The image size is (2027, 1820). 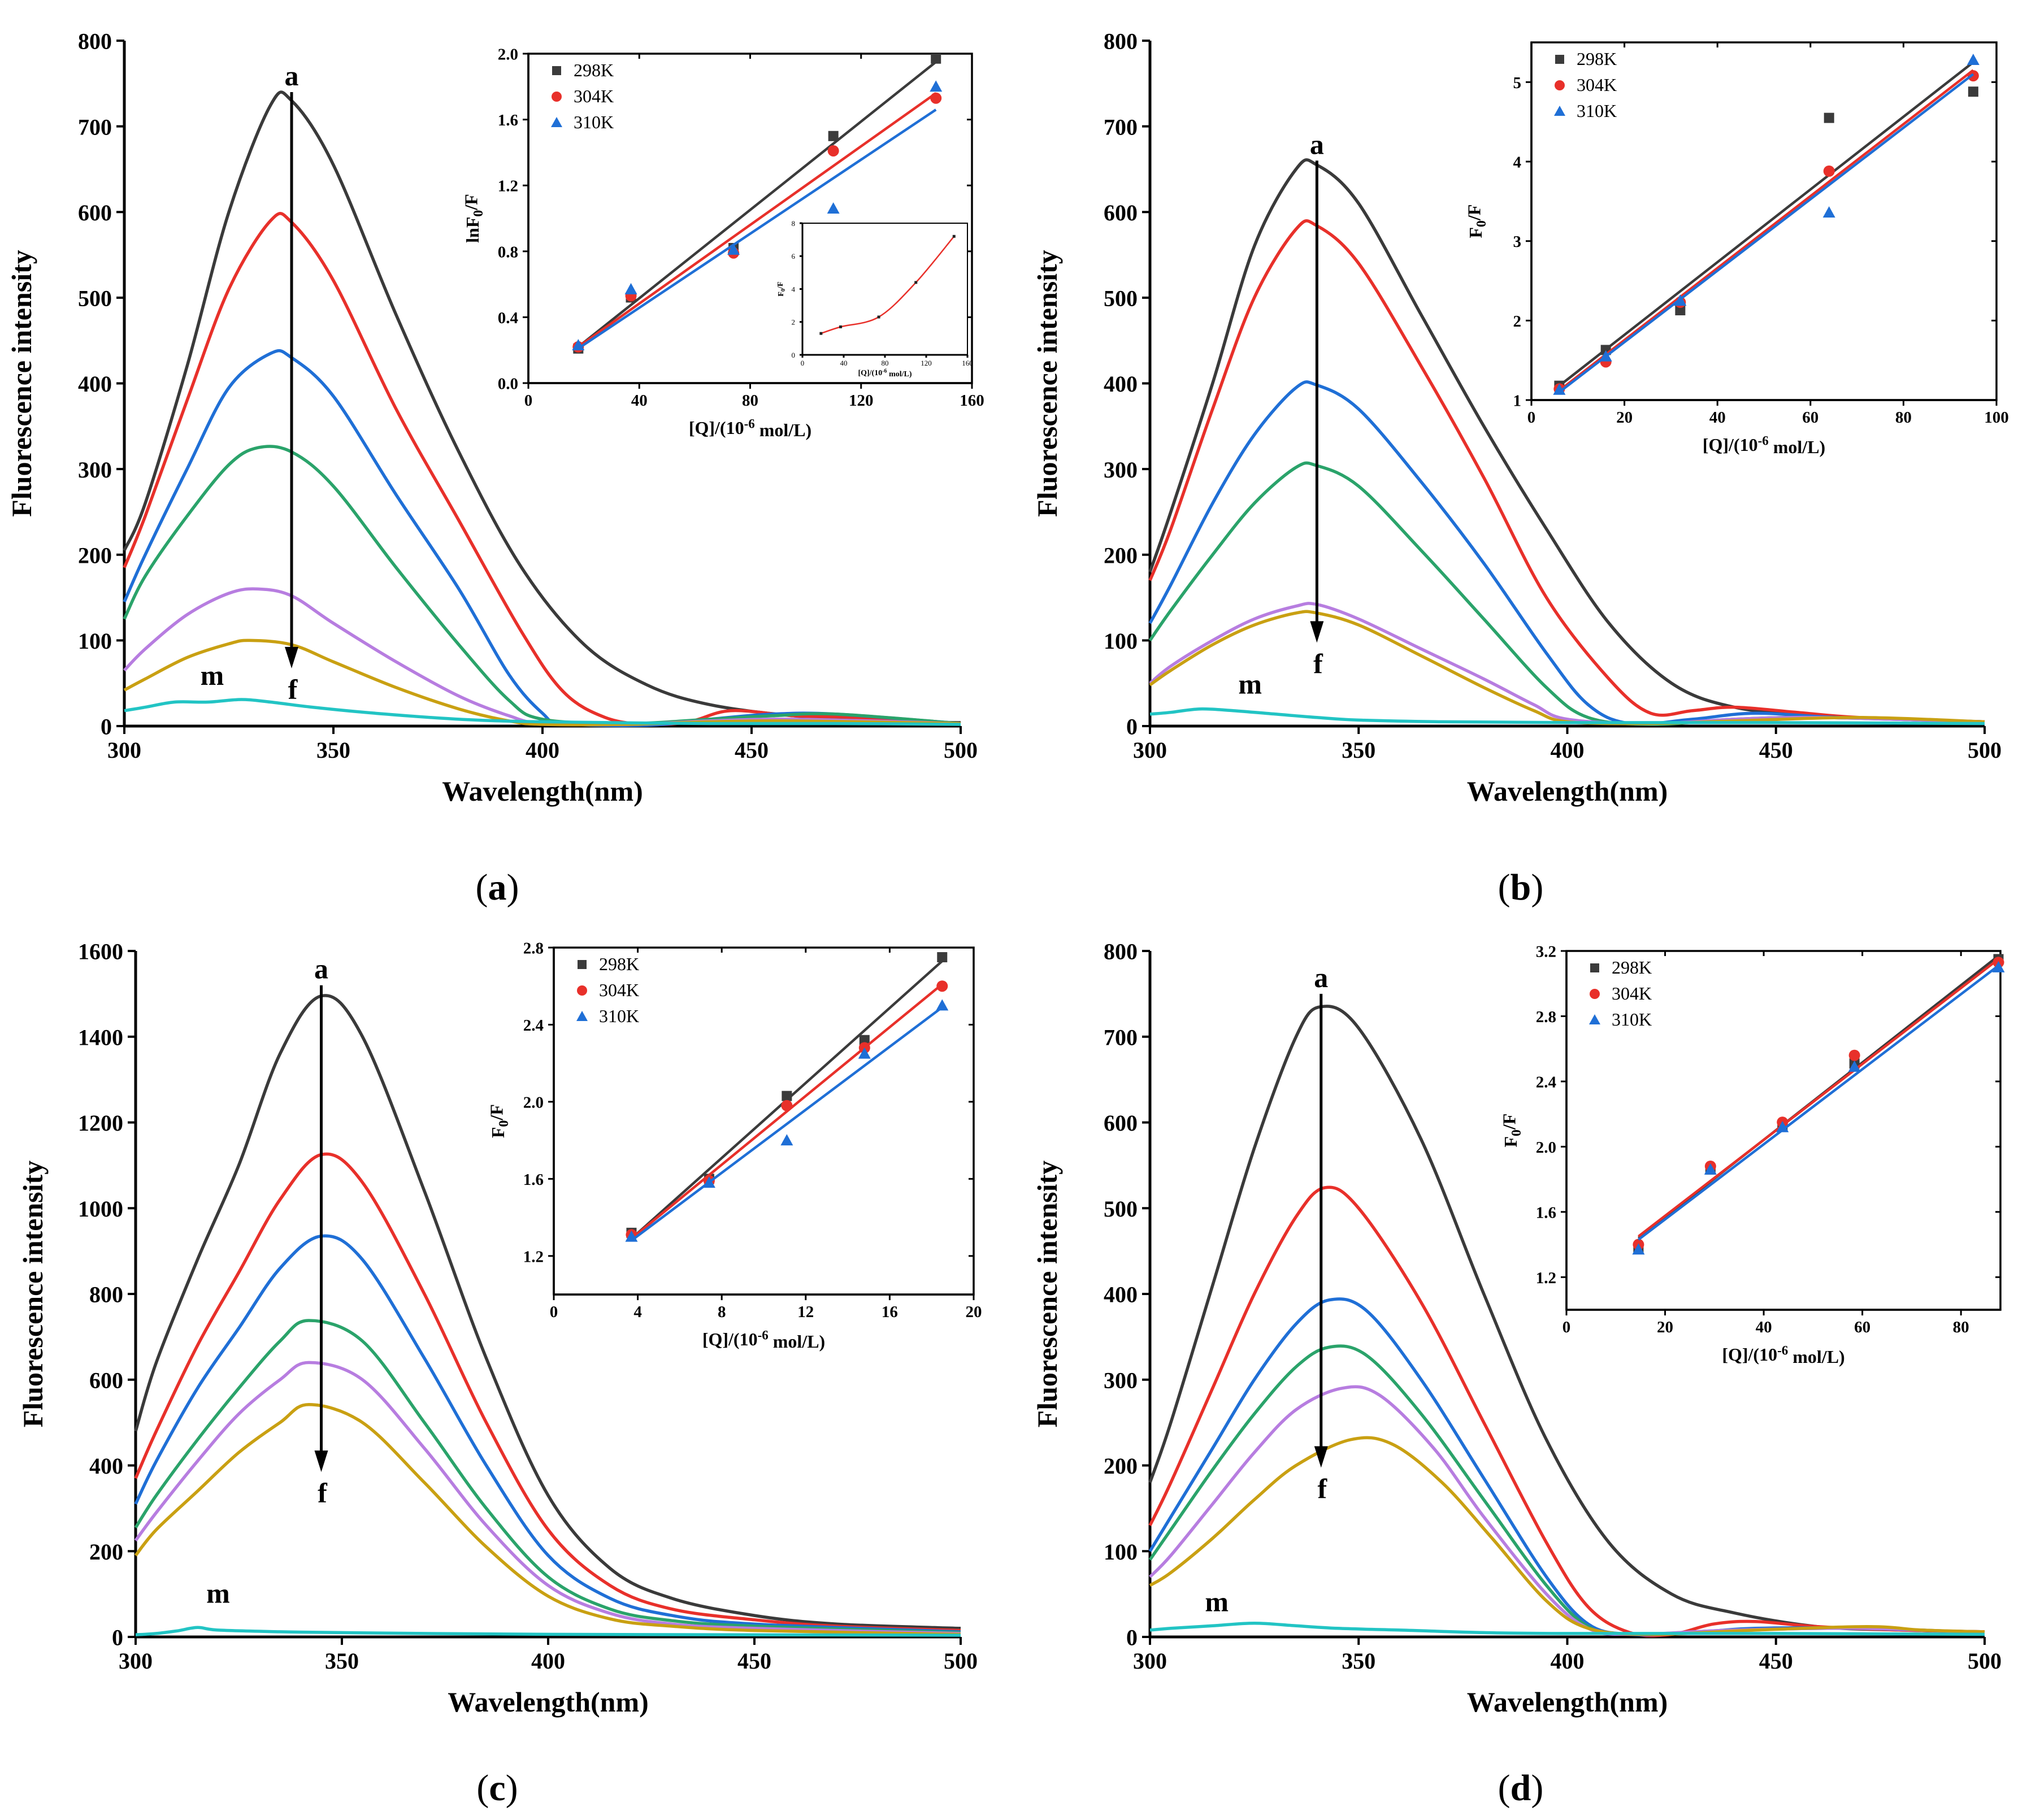 I want to click on legend-marker-310K, so click(x=1595, y=1019).